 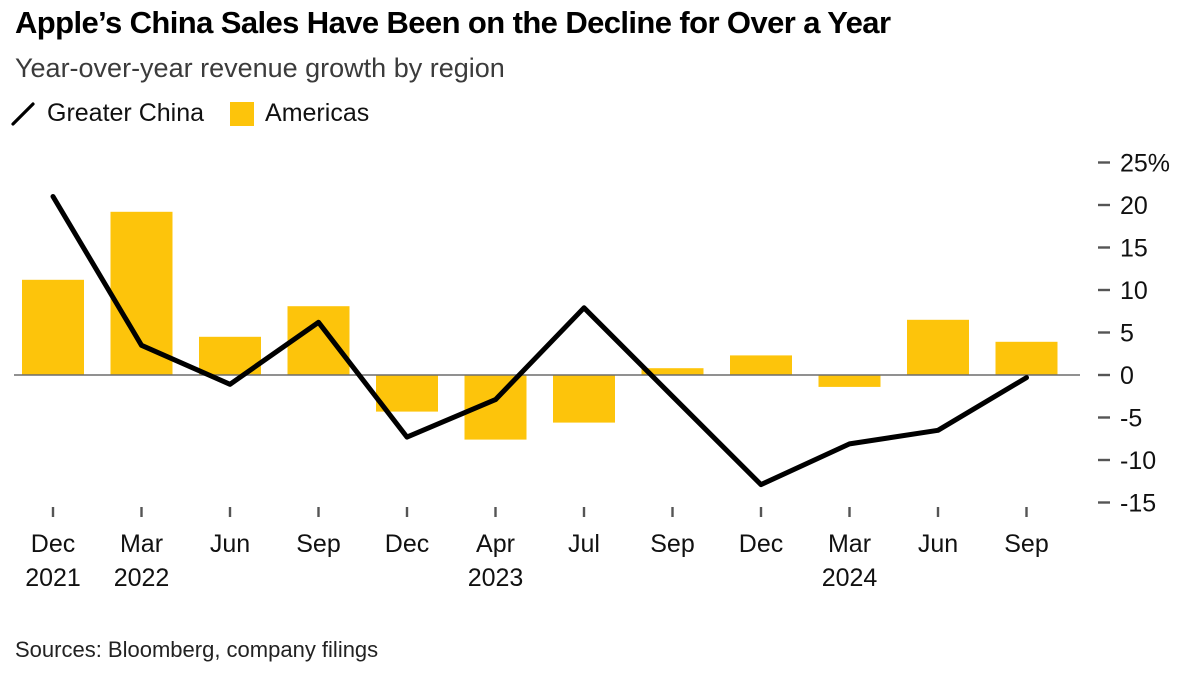 I want to click on x-axis-year-label: 2024, so click(x=850, y=578).